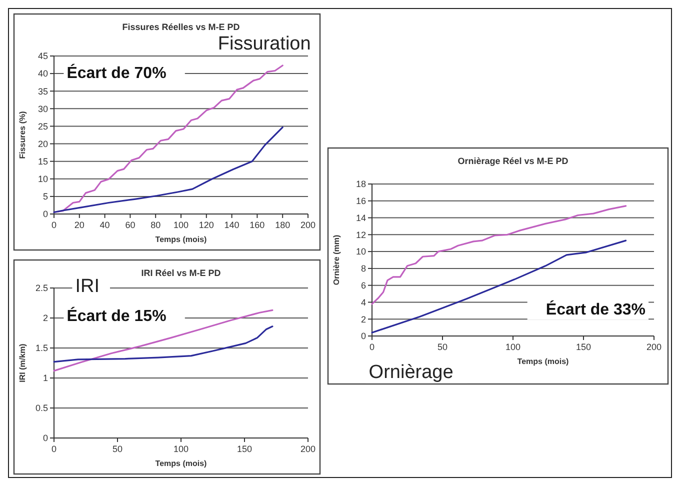 The width and height of the screenshot is (680, 486). I want to click on y-tick-label: 40, so click(43, 73).